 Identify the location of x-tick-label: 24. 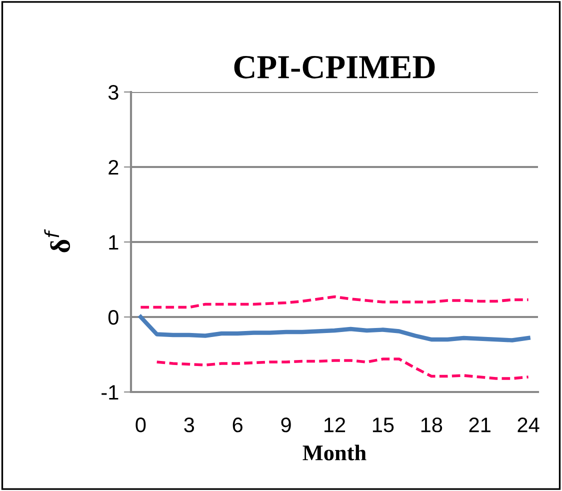
(529, 425).